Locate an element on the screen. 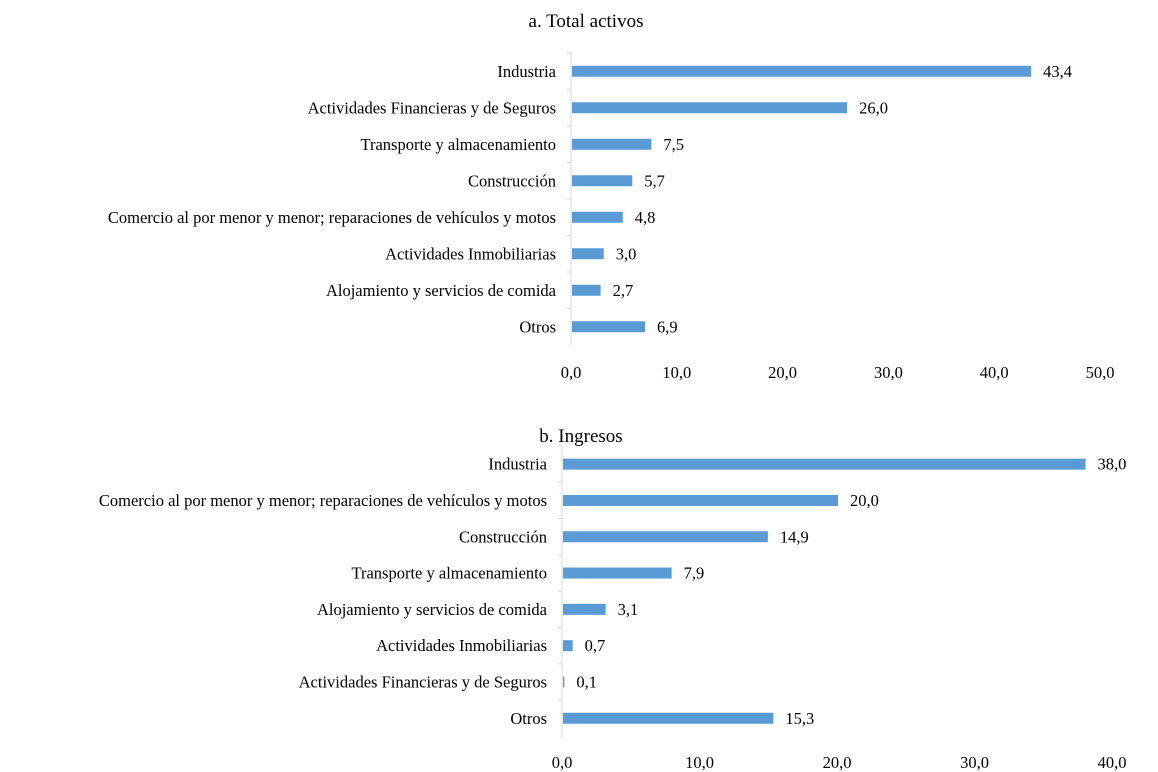 Image resolution: width=1158 pixels, height=772 pixels. chart-a-category-label: Transporte y almacenamiento is located at coordinates (458, 144).